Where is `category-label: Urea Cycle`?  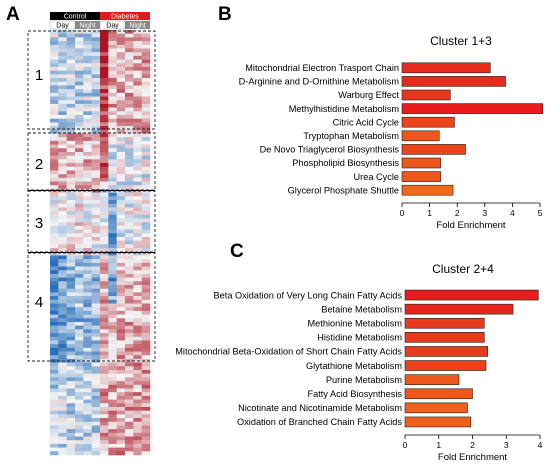
category-label: Urea Cycle is located at coordinates (376, 177).